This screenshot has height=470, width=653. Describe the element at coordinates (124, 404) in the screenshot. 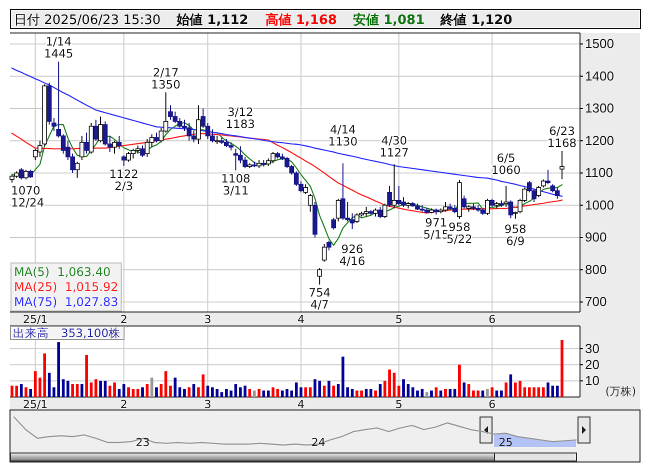

I see `x-tick-label: 2` at that location.